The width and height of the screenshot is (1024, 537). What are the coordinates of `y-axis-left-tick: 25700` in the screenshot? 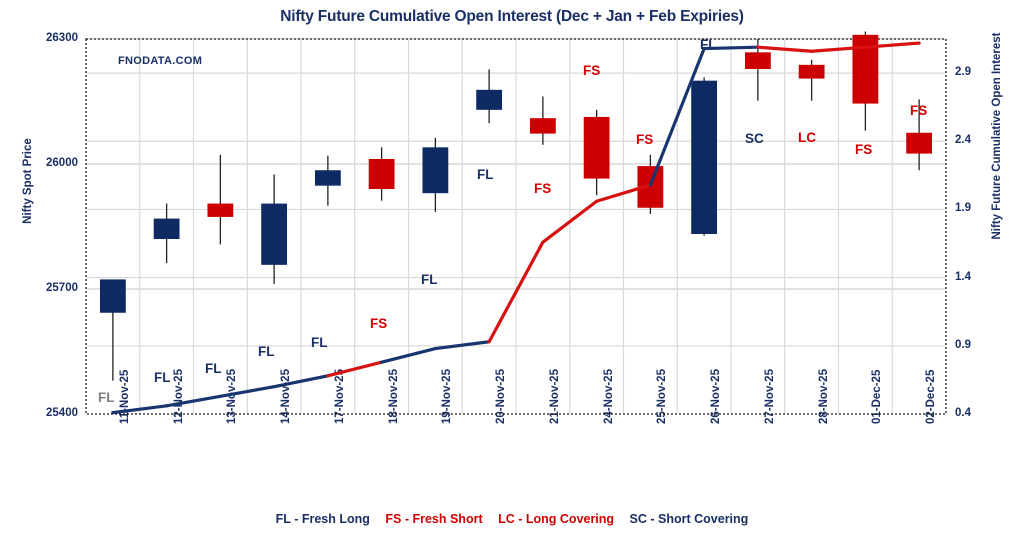 It's located at (62, 288).